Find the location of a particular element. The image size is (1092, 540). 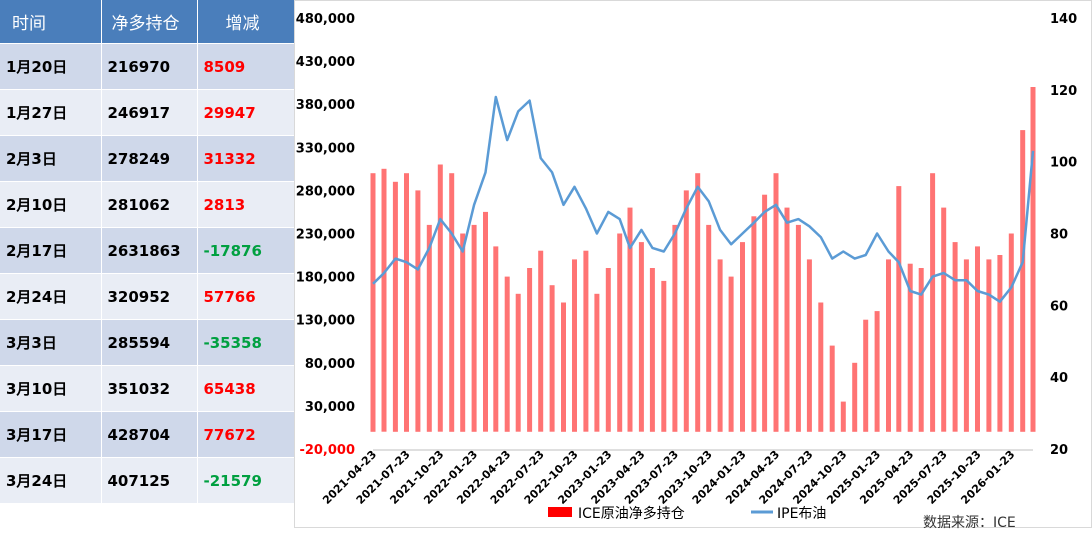

table-row: 3月10日 351032 65438 is located at coordinates (147, 388).